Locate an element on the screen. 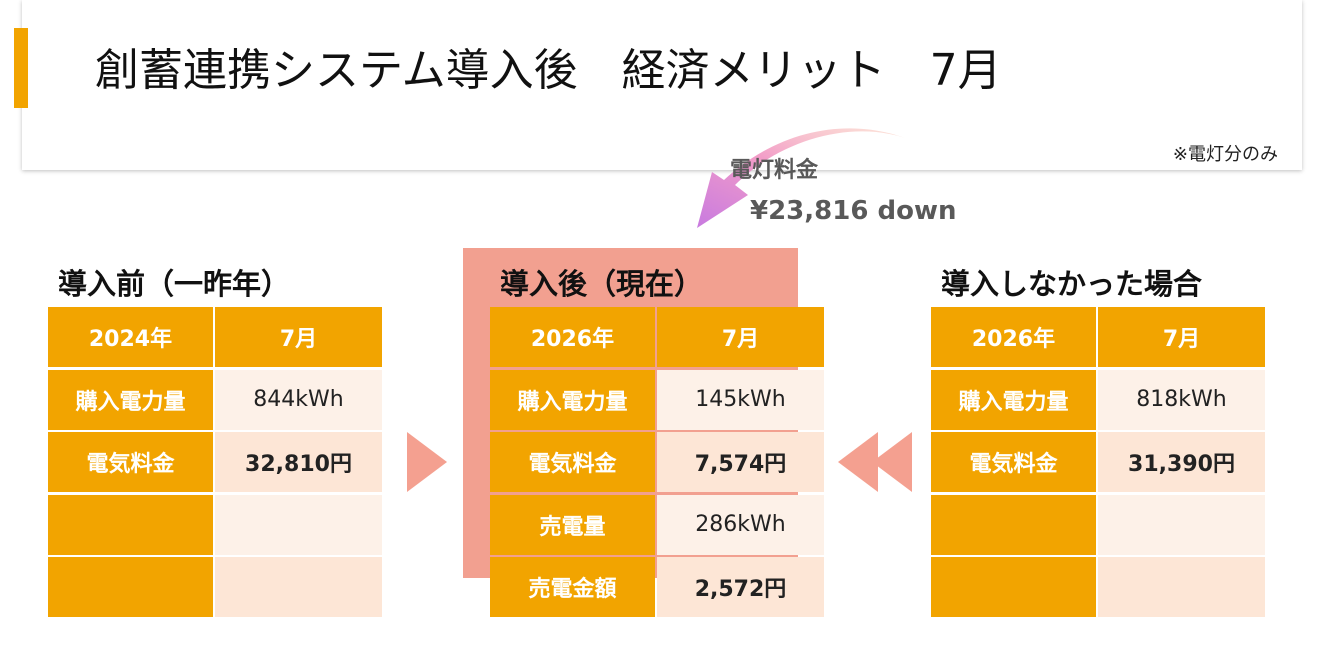  table: 2026年 7月 購入電力量 818kWh 電気料金 31,390円 is located at coordinates (1098, 463).